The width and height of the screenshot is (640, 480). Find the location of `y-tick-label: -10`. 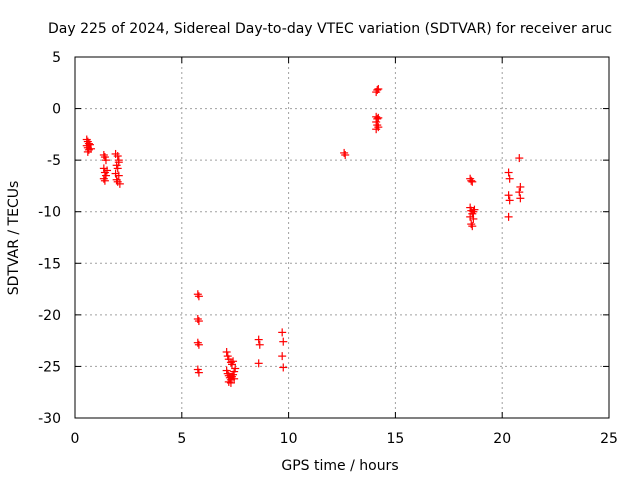

y-tick-label: -10 is located at coordinates (49, 213).